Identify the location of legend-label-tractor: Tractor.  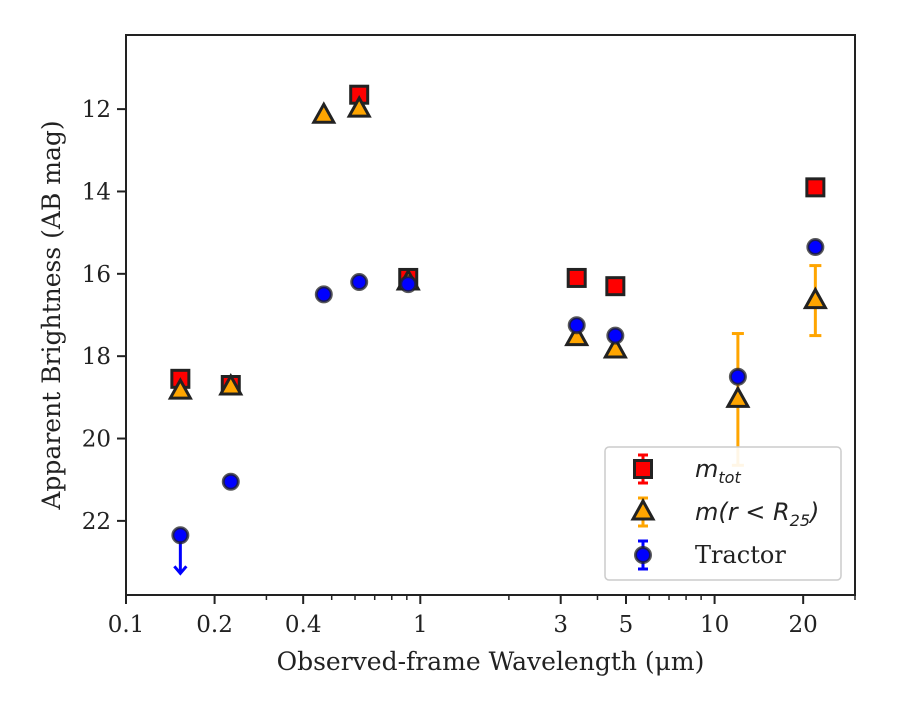
(740, 555).